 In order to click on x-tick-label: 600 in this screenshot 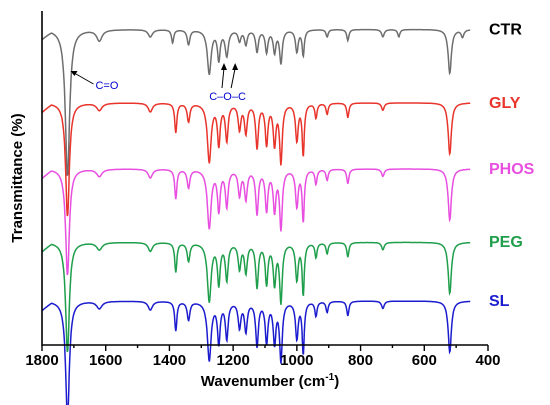, I will do `click(424, 360)`.